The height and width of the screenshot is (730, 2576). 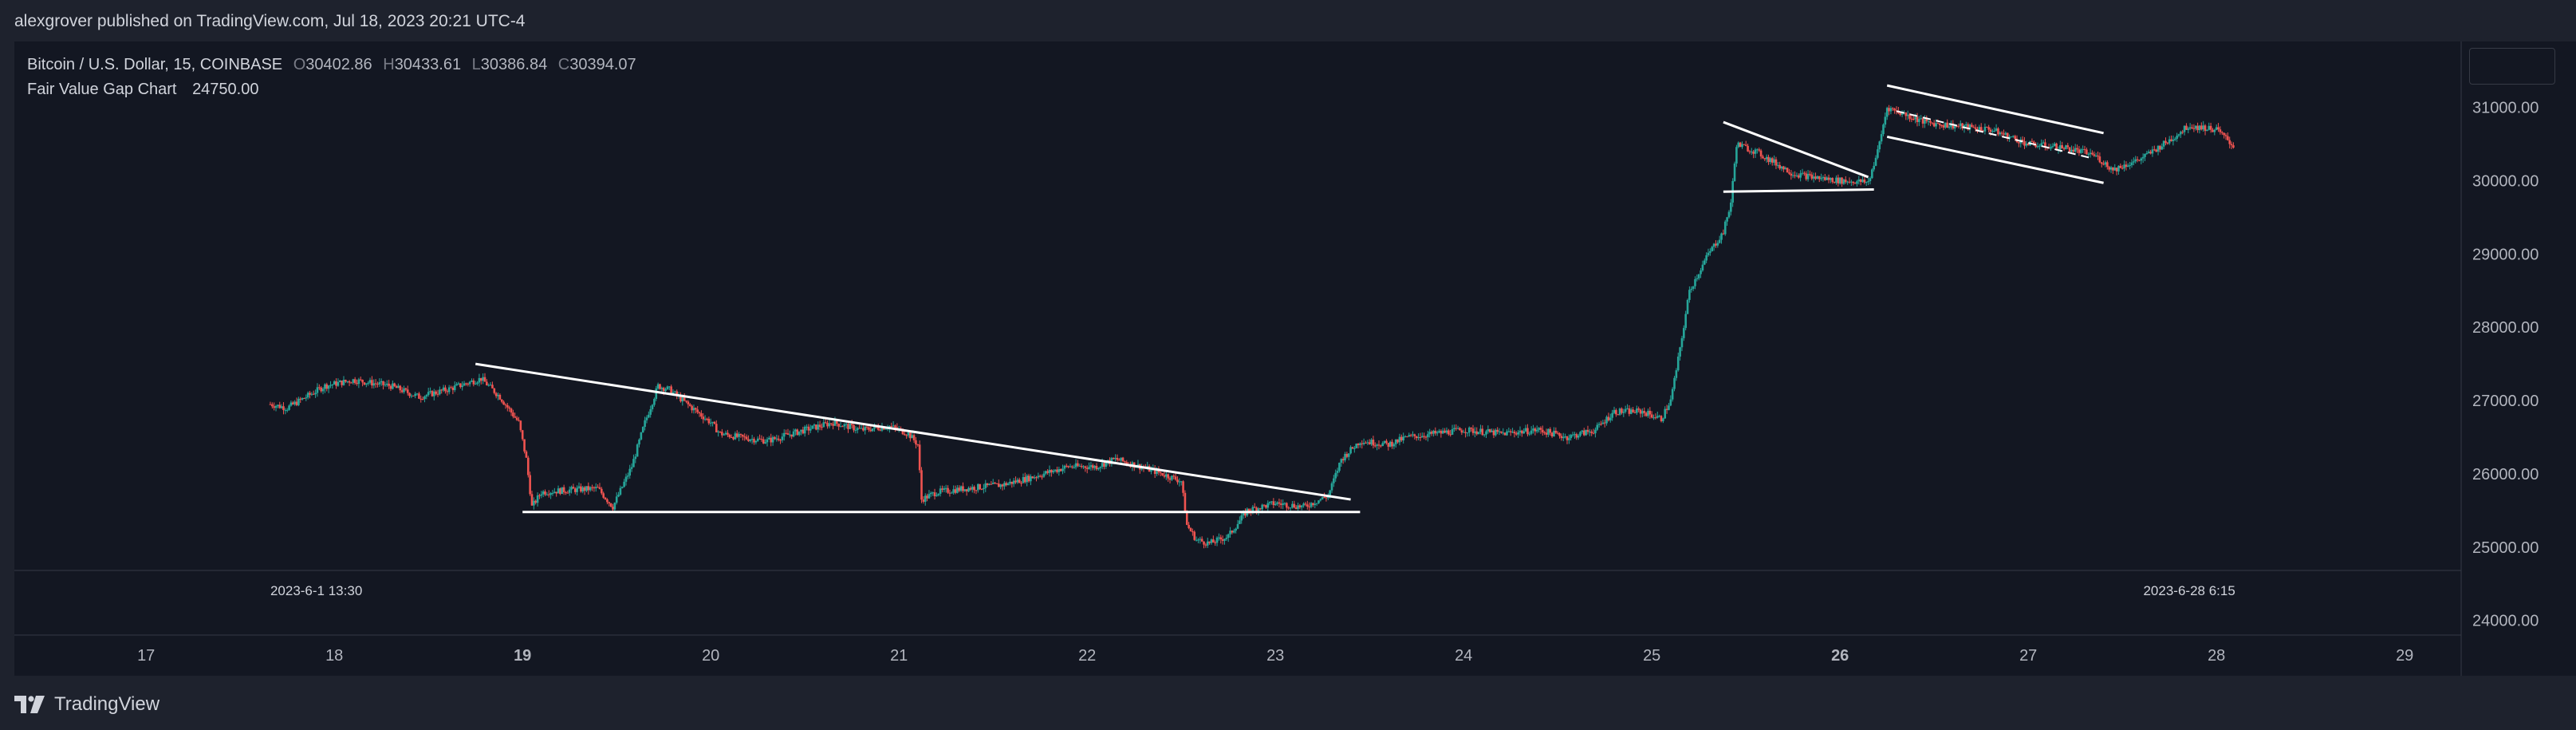 What do you see at coordinates (87, 704) in the screenshot?
I see `tradingview-brand: TradingView` at bounding box center [87, 704].